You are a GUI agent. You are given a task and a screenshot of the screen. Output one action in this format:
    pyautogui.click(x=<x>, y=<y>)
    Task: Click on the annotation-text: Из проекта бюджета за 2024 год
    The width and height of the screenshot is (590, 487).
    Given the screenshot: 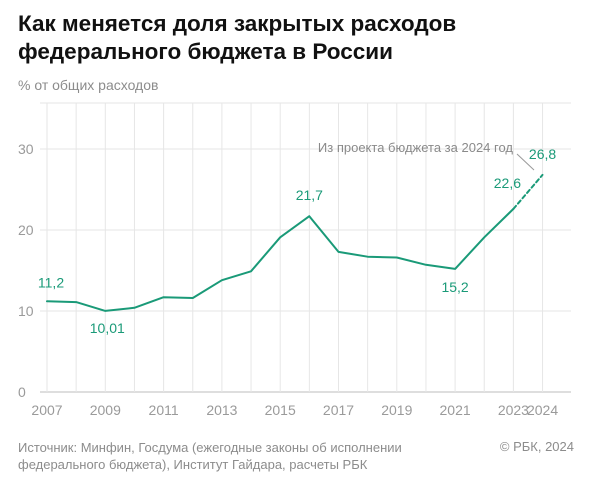 What is the action you would take?
    pyautogui.click(x=416, y=147)
    